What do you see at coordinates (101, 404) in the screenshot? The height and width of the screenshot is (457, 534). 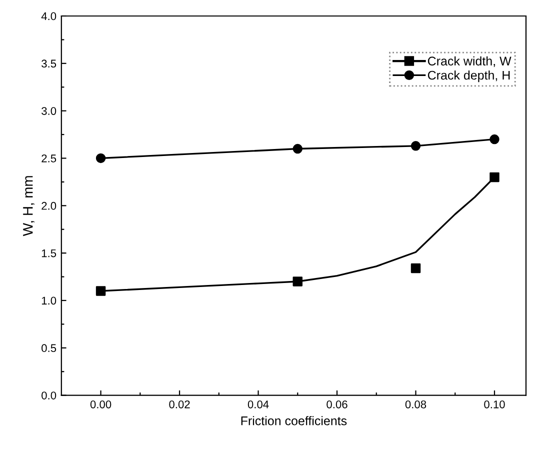 I see `x-tick-label: 0.00` at bounding box center [101, 404].